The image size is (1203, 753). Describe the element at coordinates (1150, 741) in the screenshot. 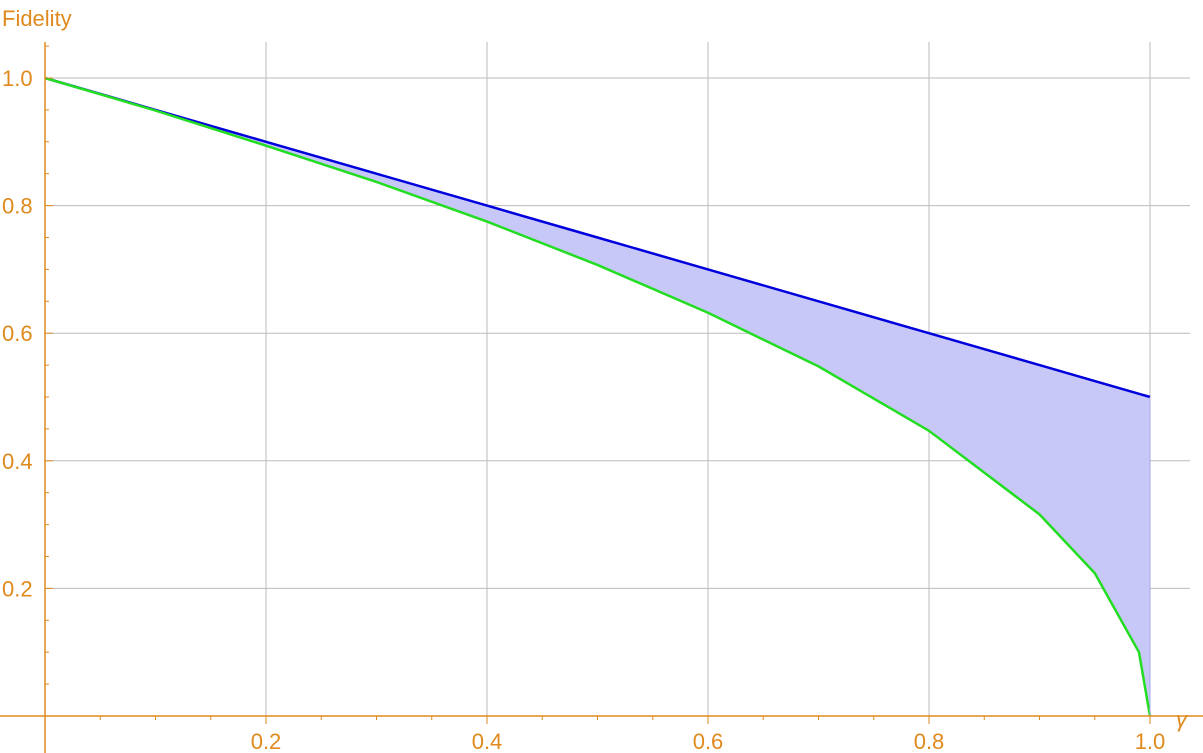

I see `x-tick-label-1.0: 1.0` at that location.